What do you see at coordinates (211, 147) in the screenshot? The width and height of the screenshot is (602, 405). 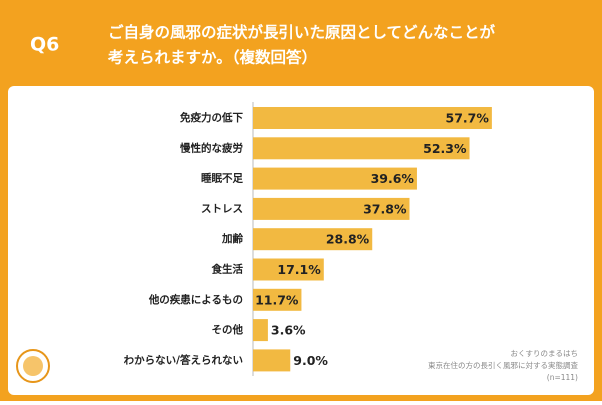 I see `category-label: 慢性的な疲労` at bounding box center [211, 147].